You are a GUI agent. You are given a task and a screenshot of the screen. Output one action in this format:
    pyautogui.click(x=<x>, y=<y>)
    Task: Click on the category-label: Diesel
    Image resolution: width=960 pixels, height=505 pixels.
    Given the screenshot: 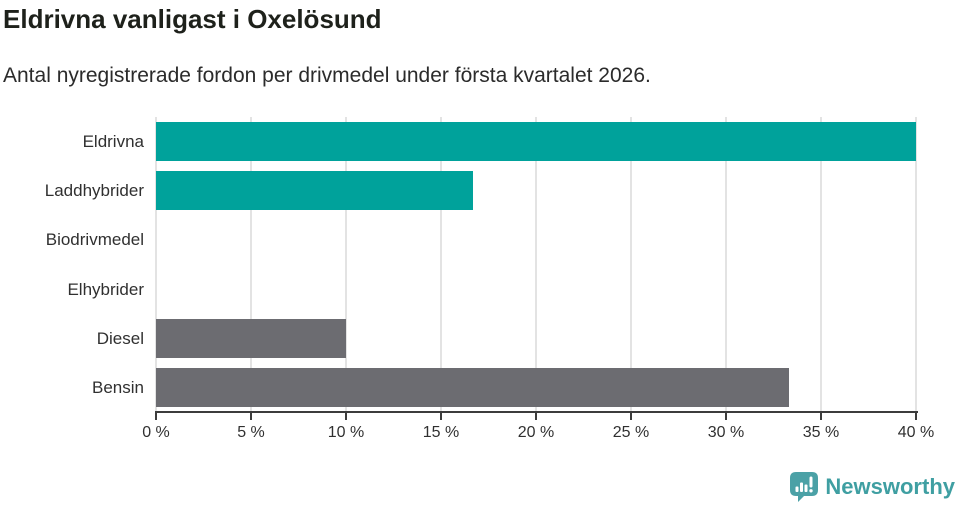 What is the action you would take?
    pyautogui.click(x=120, y=338)
    